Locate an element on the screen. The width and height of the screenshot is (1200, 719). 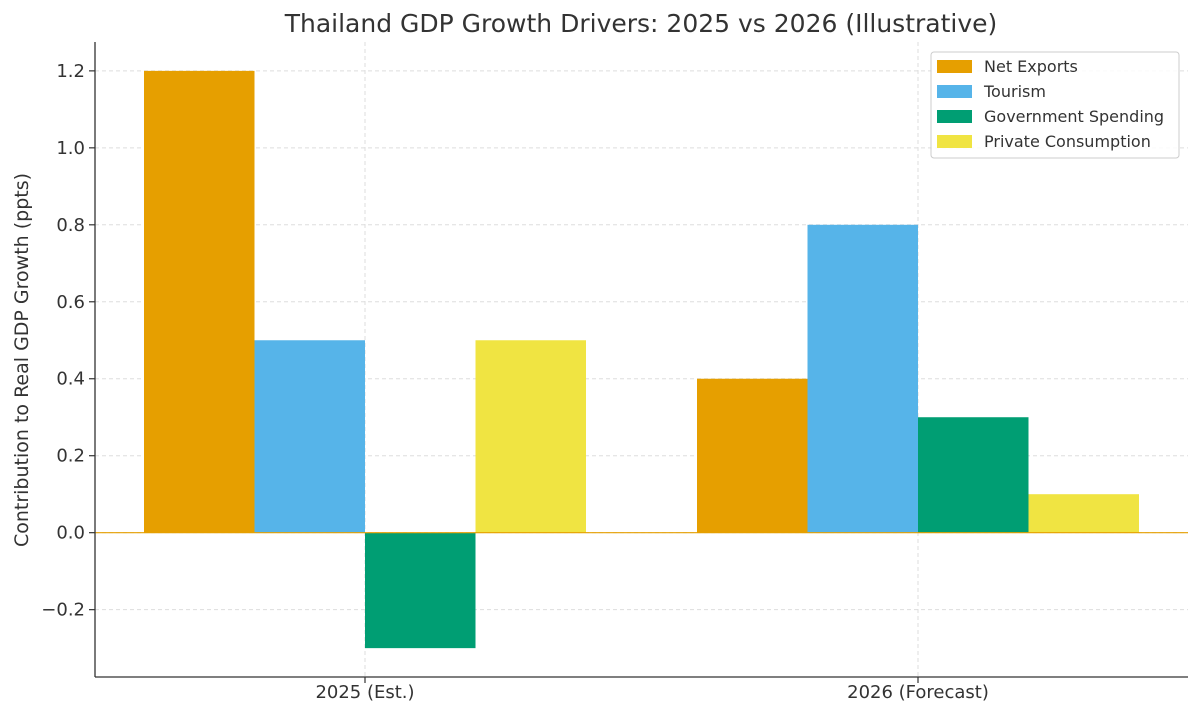
y-tick-label: 0.2 is located at coordinates (70, 456).